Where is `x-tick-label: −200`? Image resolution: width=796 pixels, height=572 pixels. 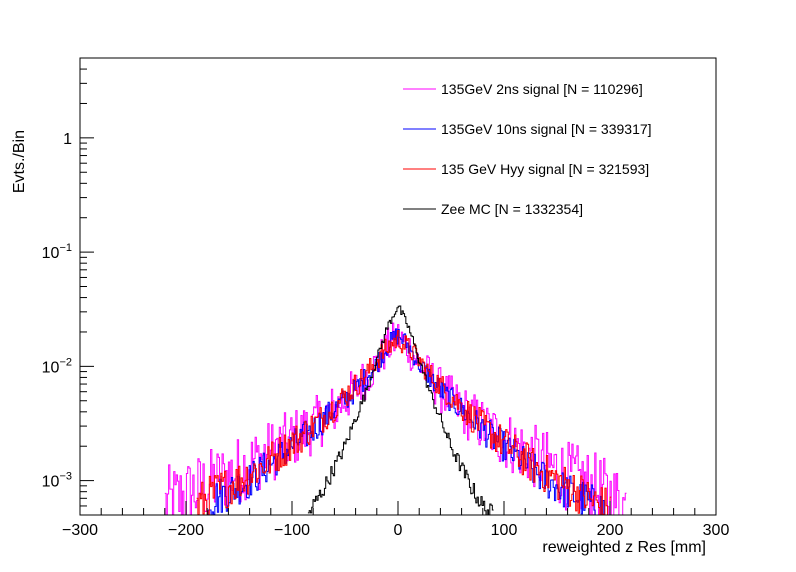 x-tick-label: −200 is located at coordinates (186, 530).